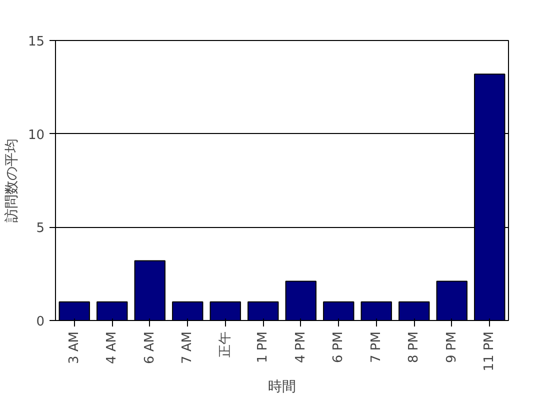 Image resolution: width=548 pixels, height=398 pixels. I want to click on y-tick-label: 5, so click(40, 228).